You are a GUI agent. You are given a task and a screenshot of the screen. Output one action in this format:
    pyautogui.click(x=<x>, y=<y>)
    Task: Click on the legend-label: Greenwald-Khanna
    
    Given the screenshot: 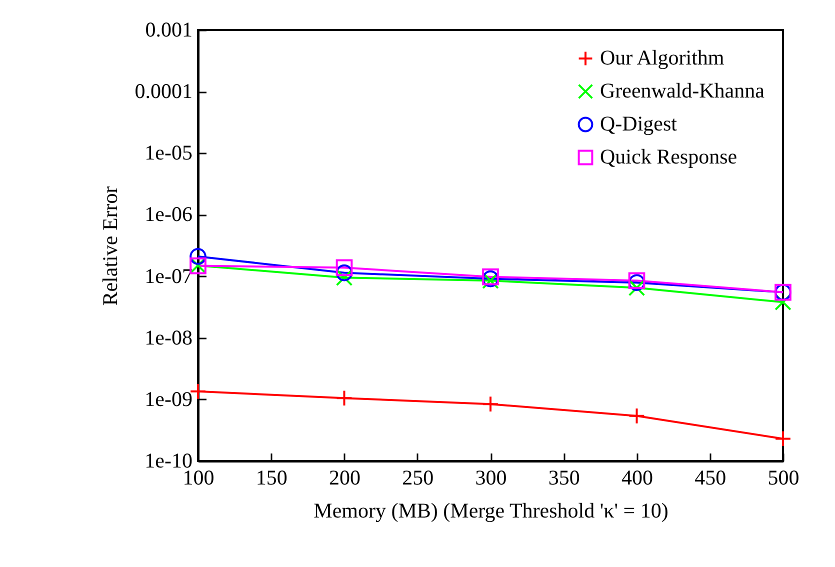 What is the action you would take?
    pyautogui.click(x=683, y=90)
    